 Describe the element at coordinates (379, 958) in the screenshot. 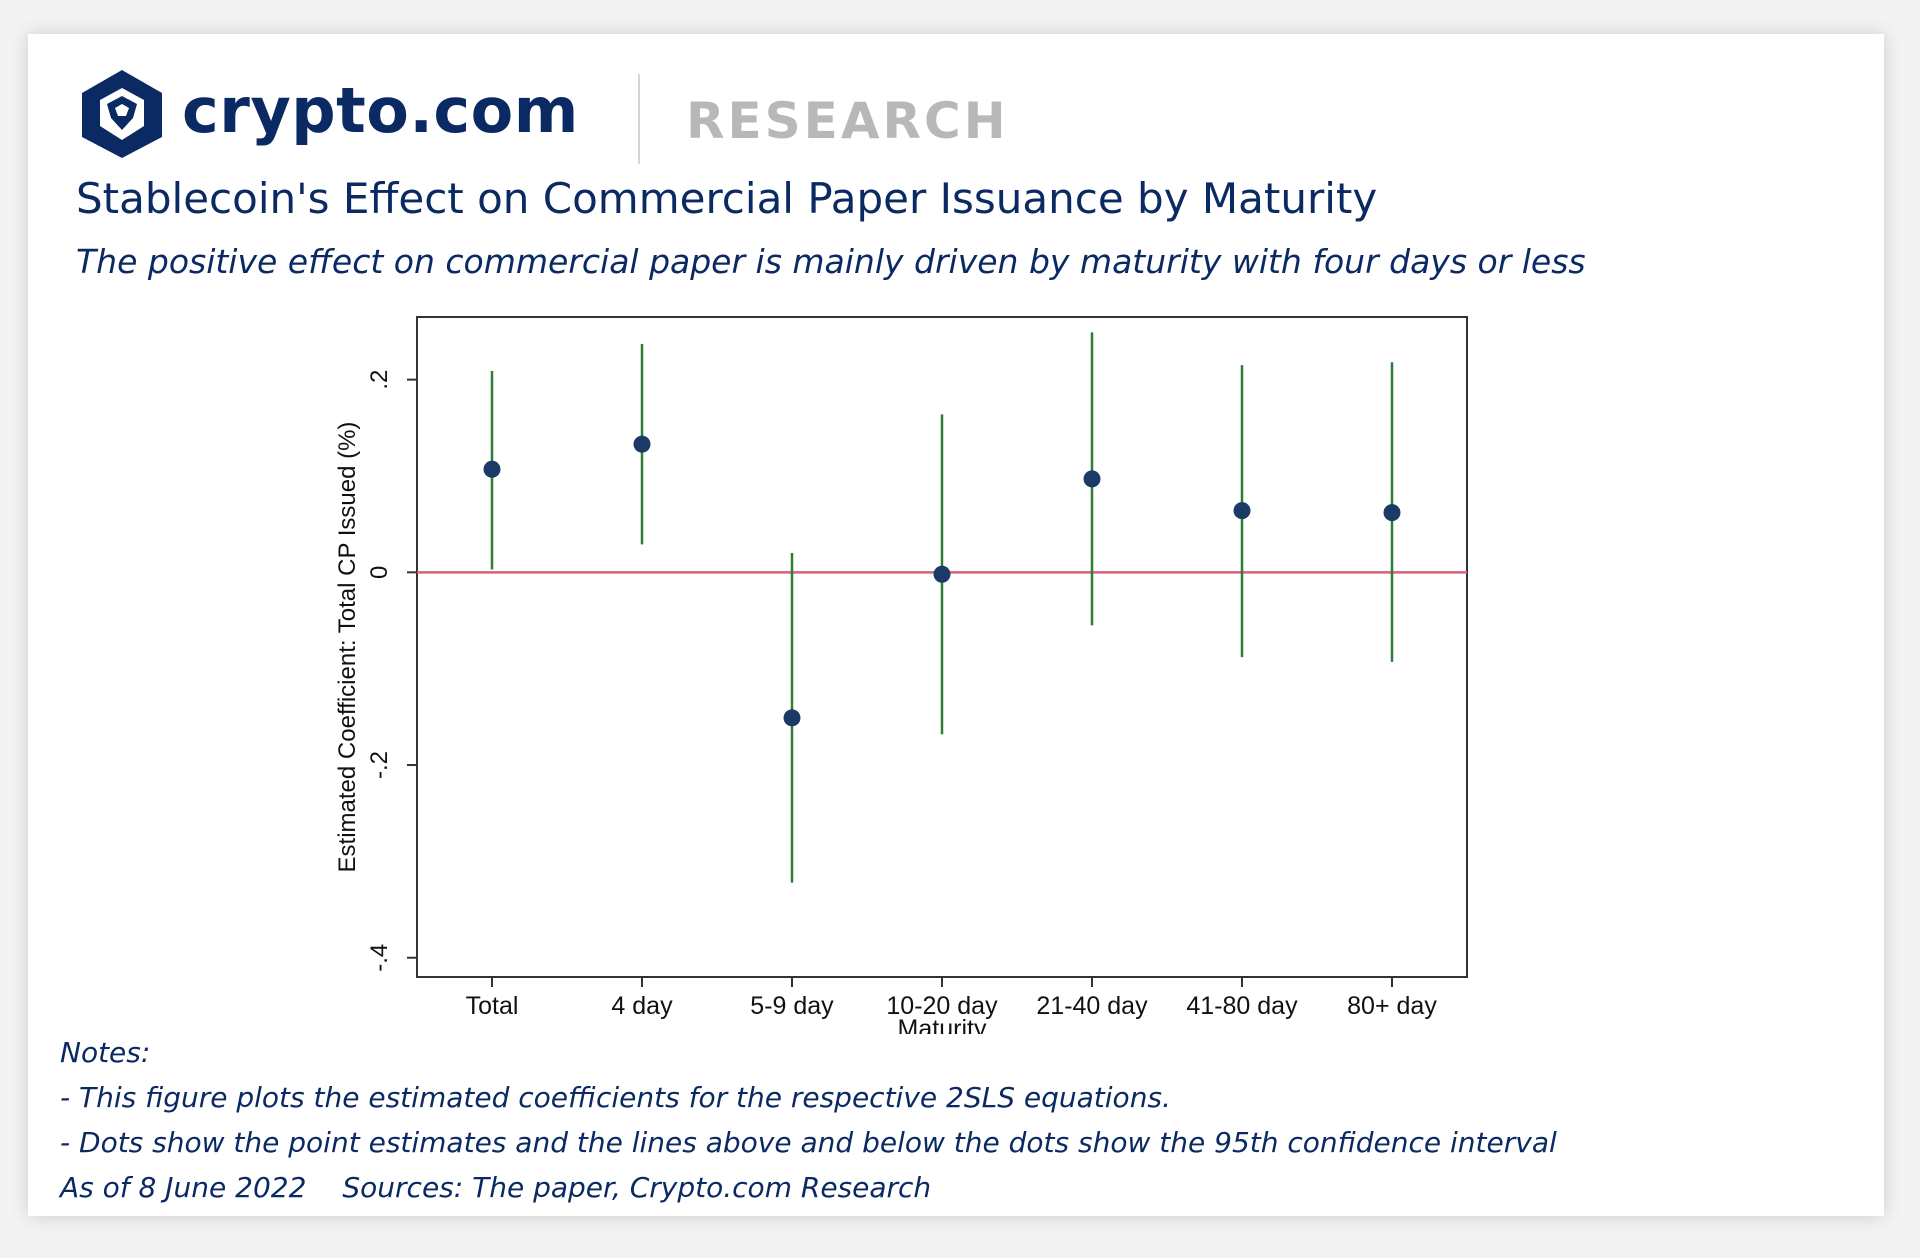

I see `y-tick-label: -.4` at that location.